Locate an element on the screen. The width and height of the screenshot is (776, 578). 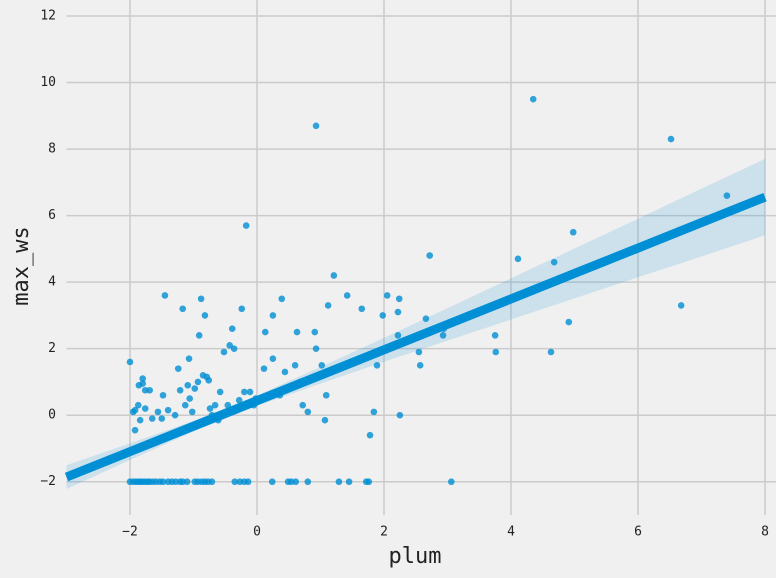
y-tick-label: 10 is located at coordinates (48, 82).